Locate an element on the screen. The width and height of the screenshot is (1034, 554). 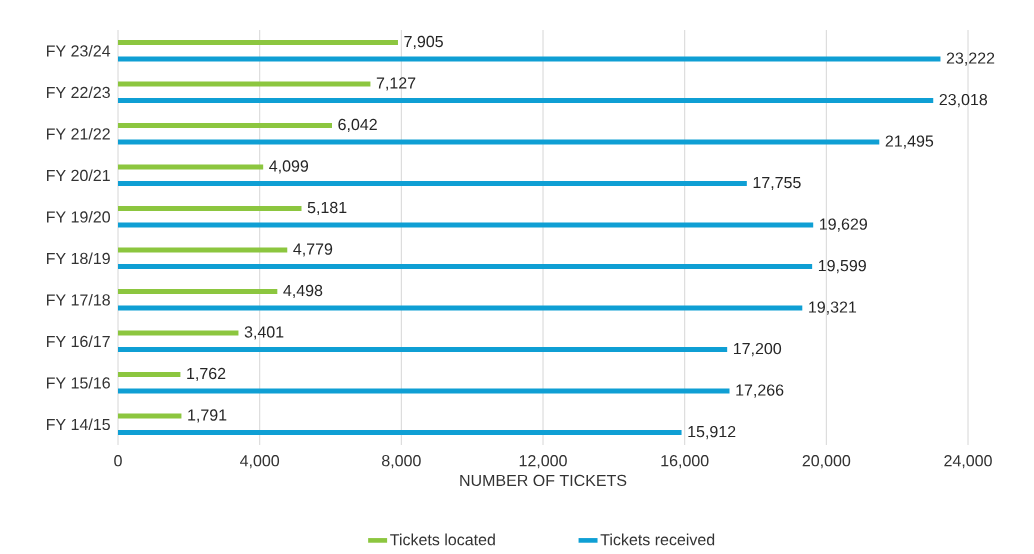
data-label: 5,181 is located at coordinates (327, 208).